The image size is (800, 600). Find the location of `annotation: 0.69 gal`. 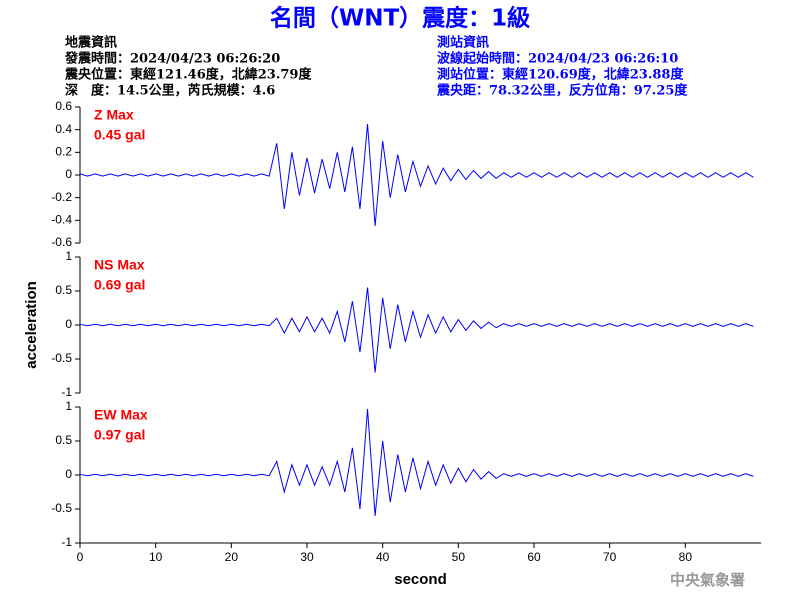

annotation: 0.69 gal is located at coordinates (119, 285).